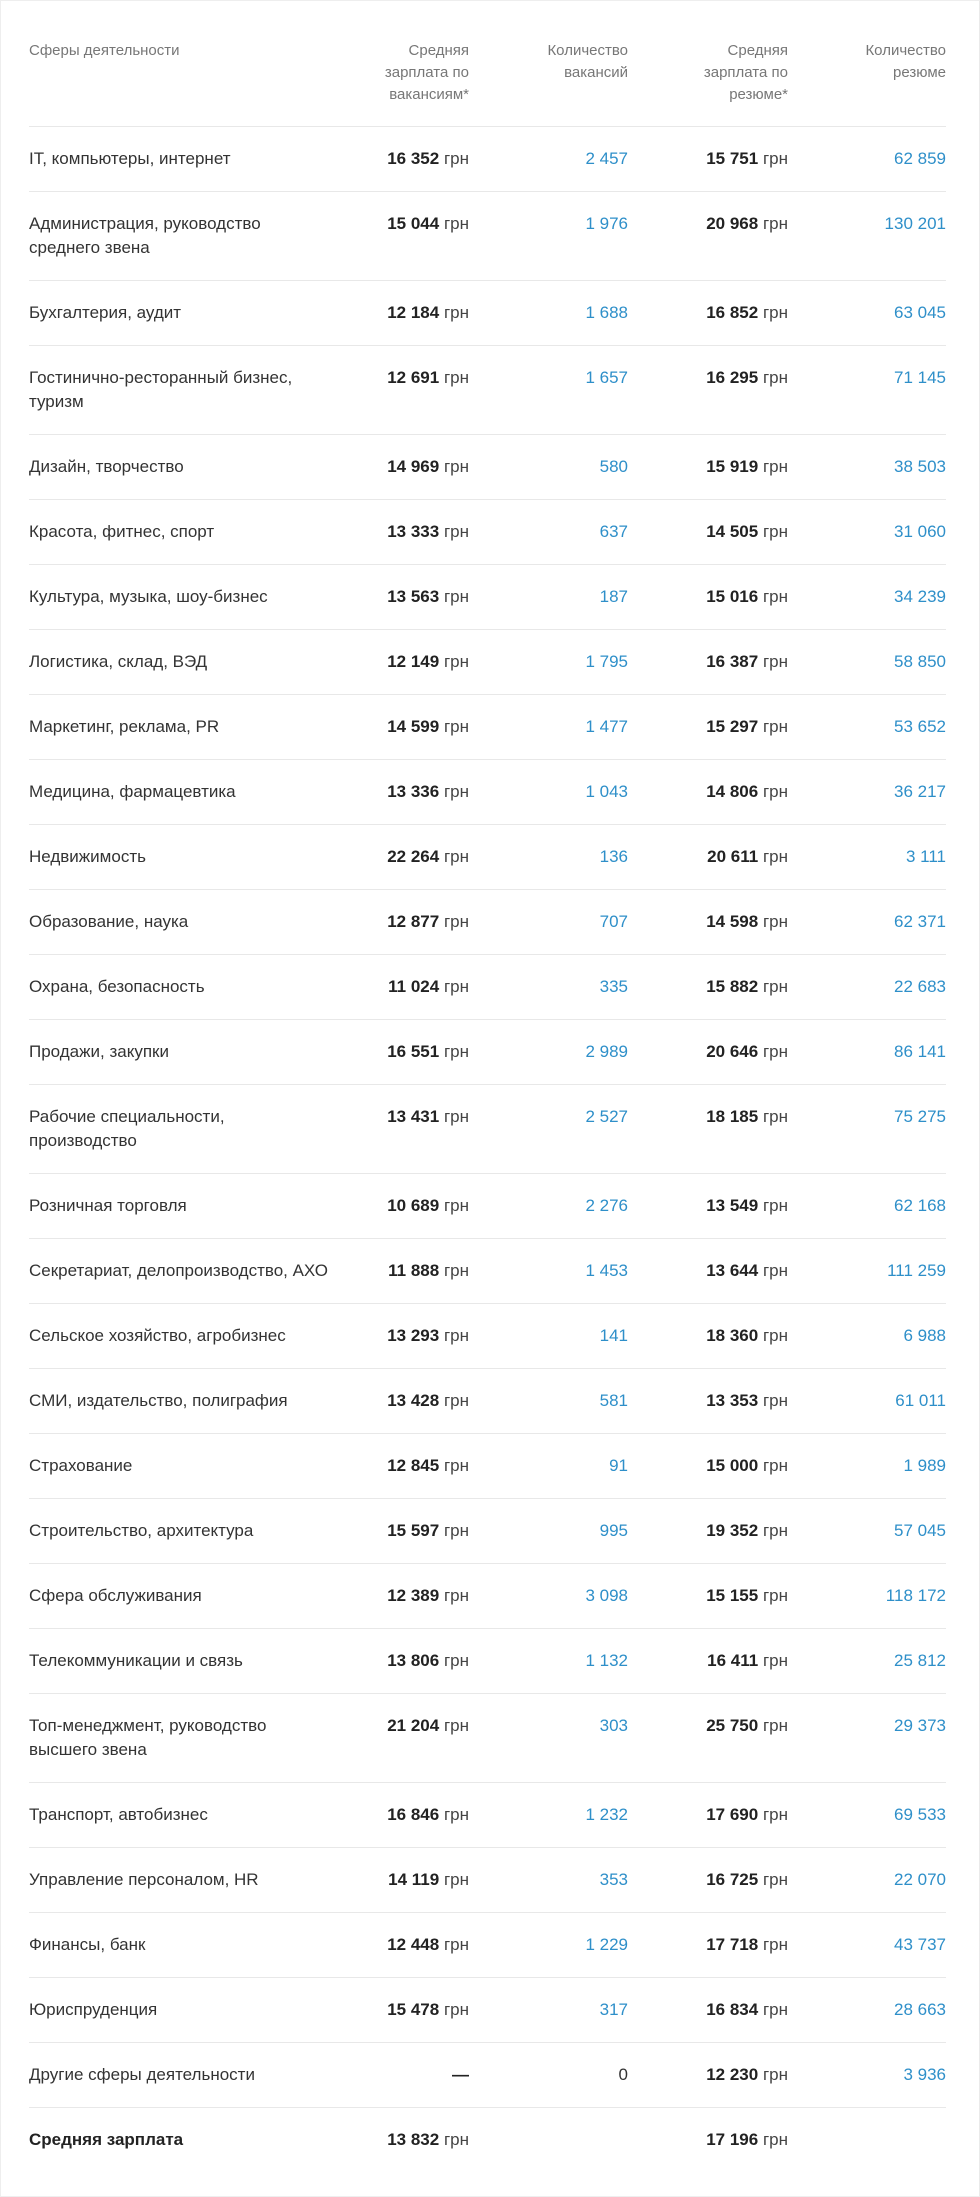 The width and height of the screenshot is (980, 2197). What do you see at coordinates (548, 1815) in the screenshot?
I see `vacancy-count-link: 1 232` at bounding box center [548, 1815].